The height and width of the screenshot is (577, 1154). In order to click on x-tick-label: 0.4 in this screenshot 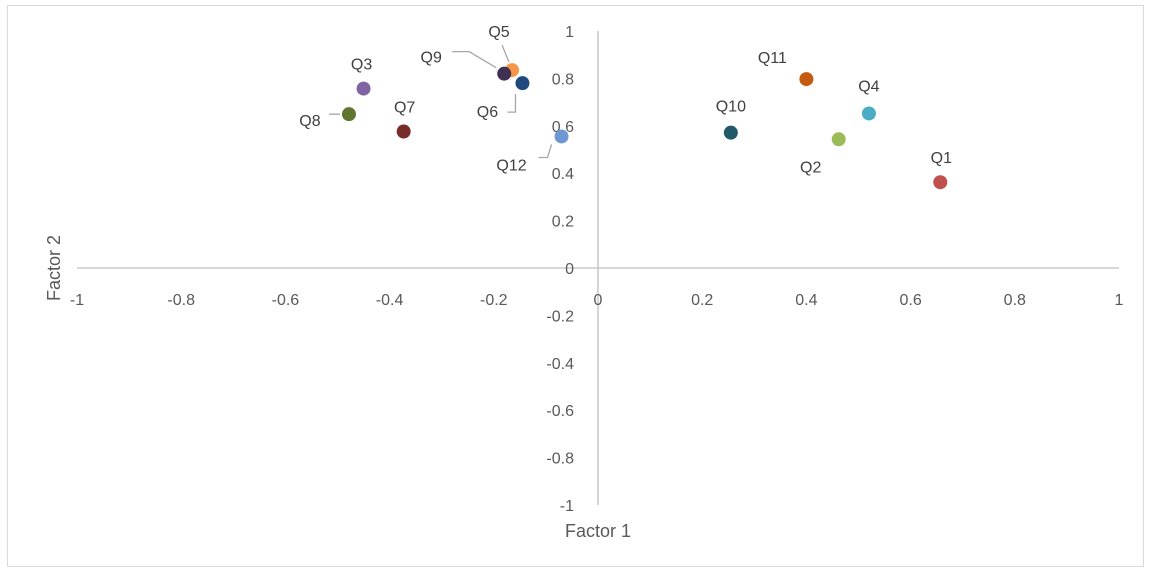, I will do `click(806, 300)`.